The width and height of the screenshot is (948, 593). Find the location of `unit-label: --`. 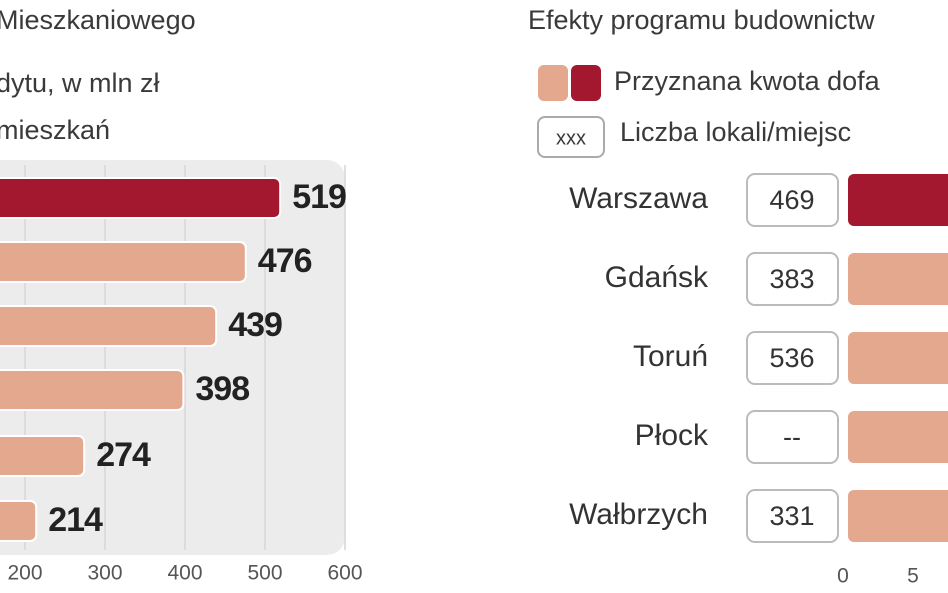

unit-label: -- is located at coordinates (792, 437).